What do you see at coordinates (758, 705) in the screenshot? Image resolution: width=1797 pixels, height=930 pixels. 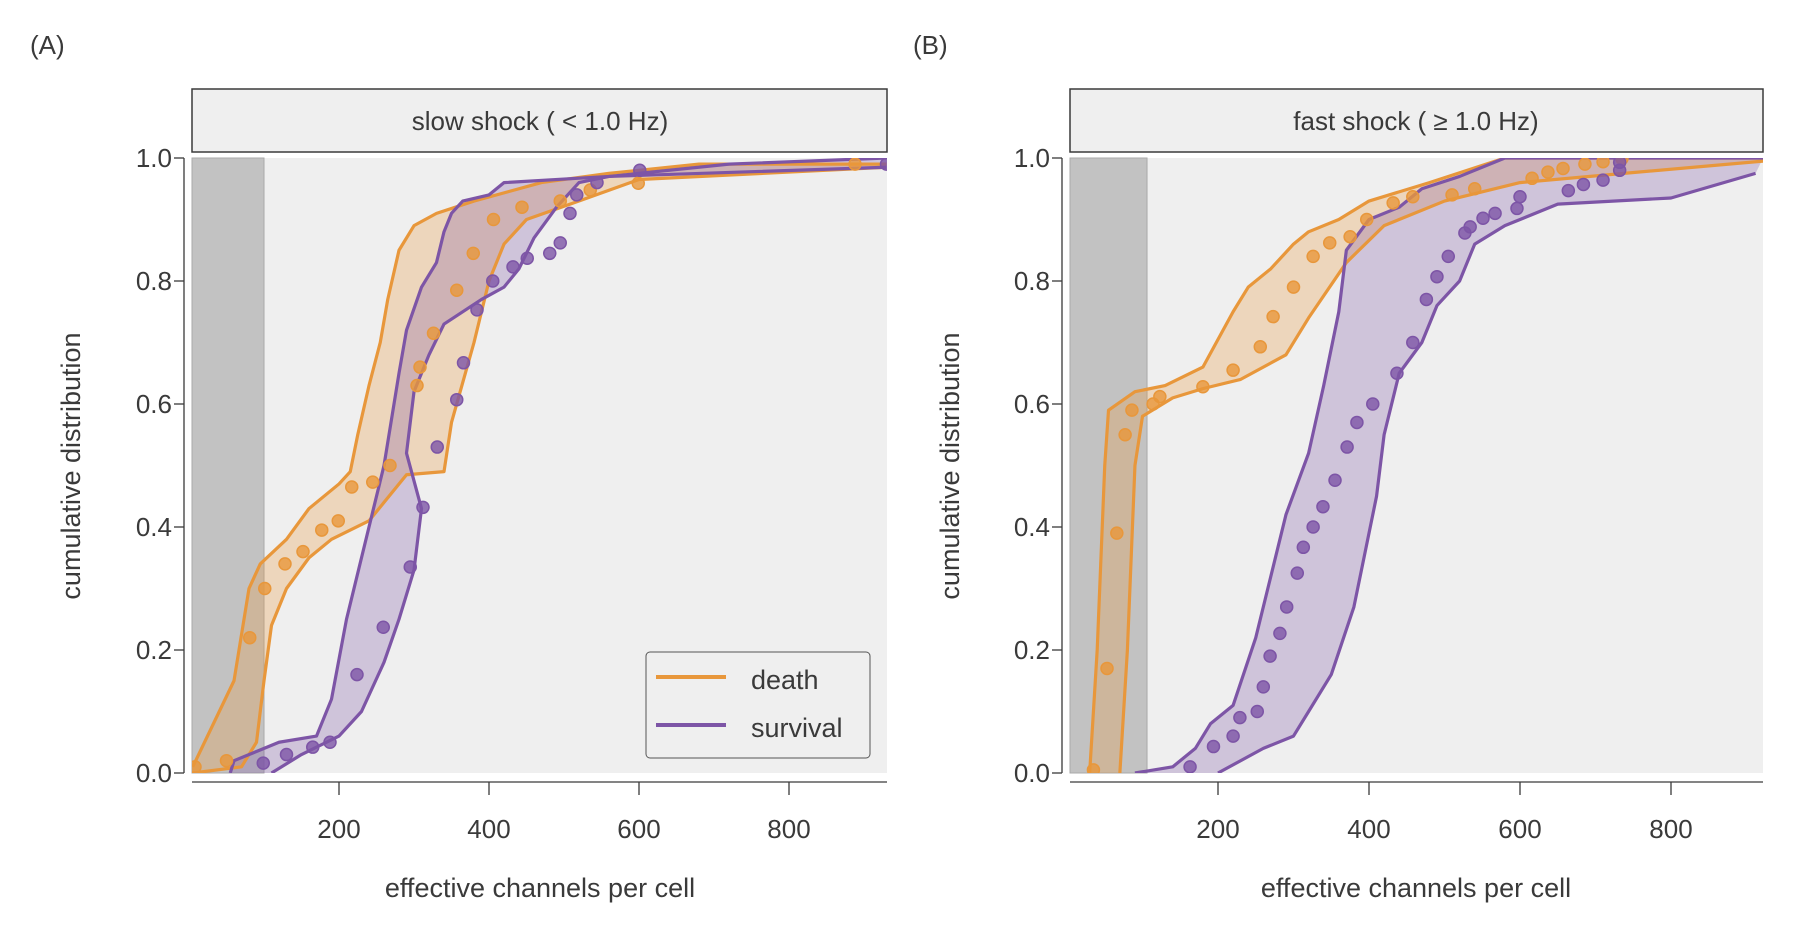 I see `legend: death survival` at bounding box center [758, 705].